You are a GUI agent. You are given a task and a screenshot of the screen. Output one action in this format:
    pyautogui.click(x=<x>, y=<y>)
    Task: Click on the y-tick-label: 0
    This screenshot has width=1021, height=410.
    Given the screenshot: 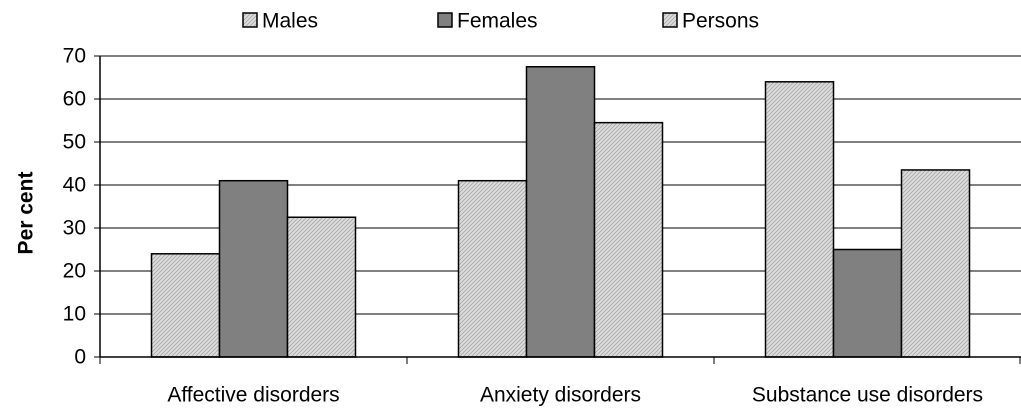 What is the action you would take?
    pyautogui.click(x=80, y=357)
    